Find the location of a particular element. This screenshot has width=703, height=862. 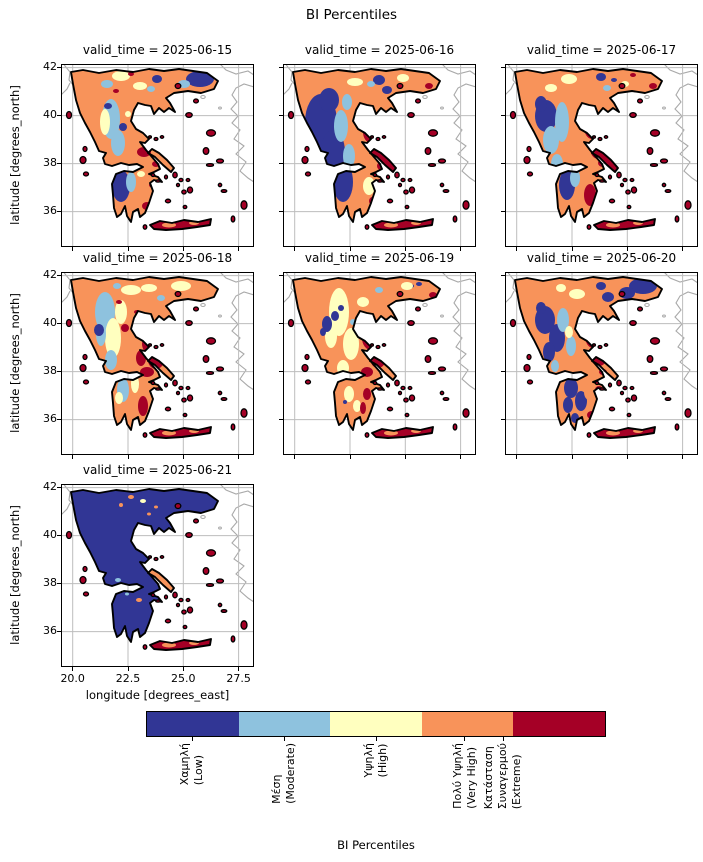

euboea-fill is located at coordinates (161, 160).